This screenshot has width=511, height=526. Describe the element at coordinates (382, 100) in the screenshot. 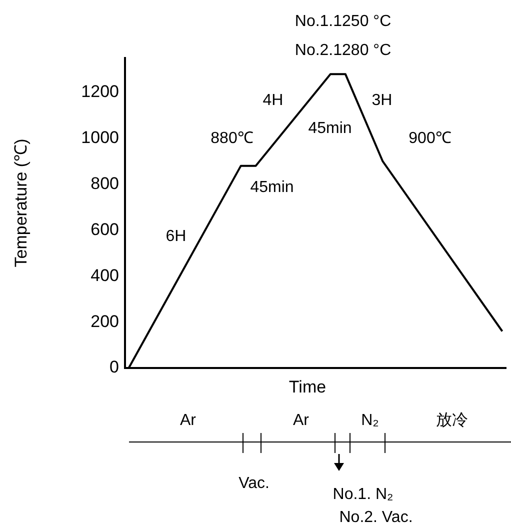

I see `annotation: 3H` at that location.